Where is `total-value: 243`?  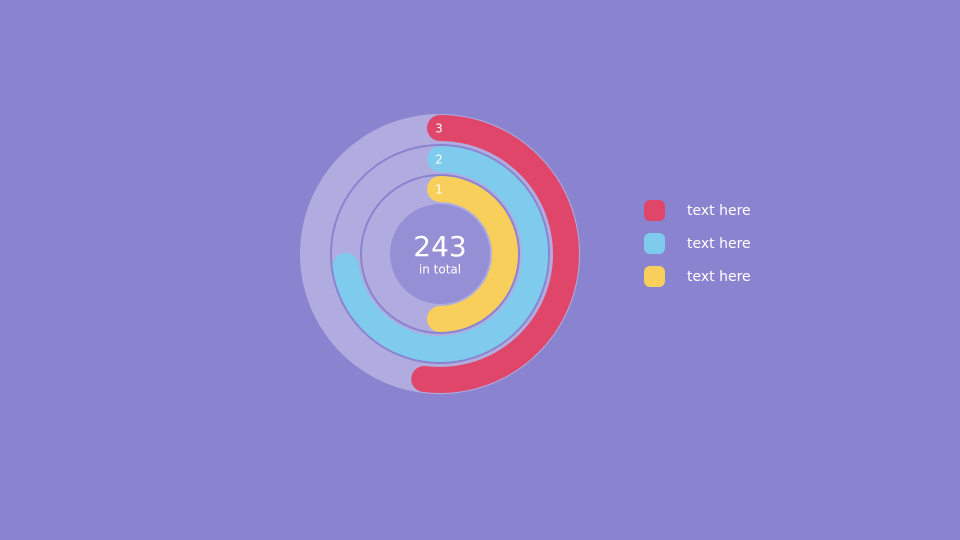
total-value: 243 is located at coordinates (439, 246).